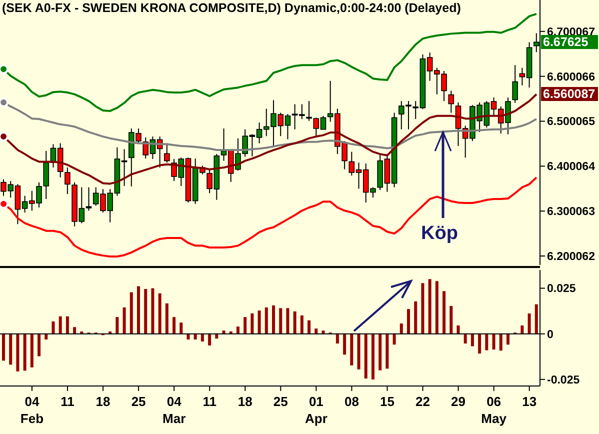 The image size is (599, 434). Describe the element at coordinates (351, 401) in the screenshot. I see `x-tick-label: 08` at that location.